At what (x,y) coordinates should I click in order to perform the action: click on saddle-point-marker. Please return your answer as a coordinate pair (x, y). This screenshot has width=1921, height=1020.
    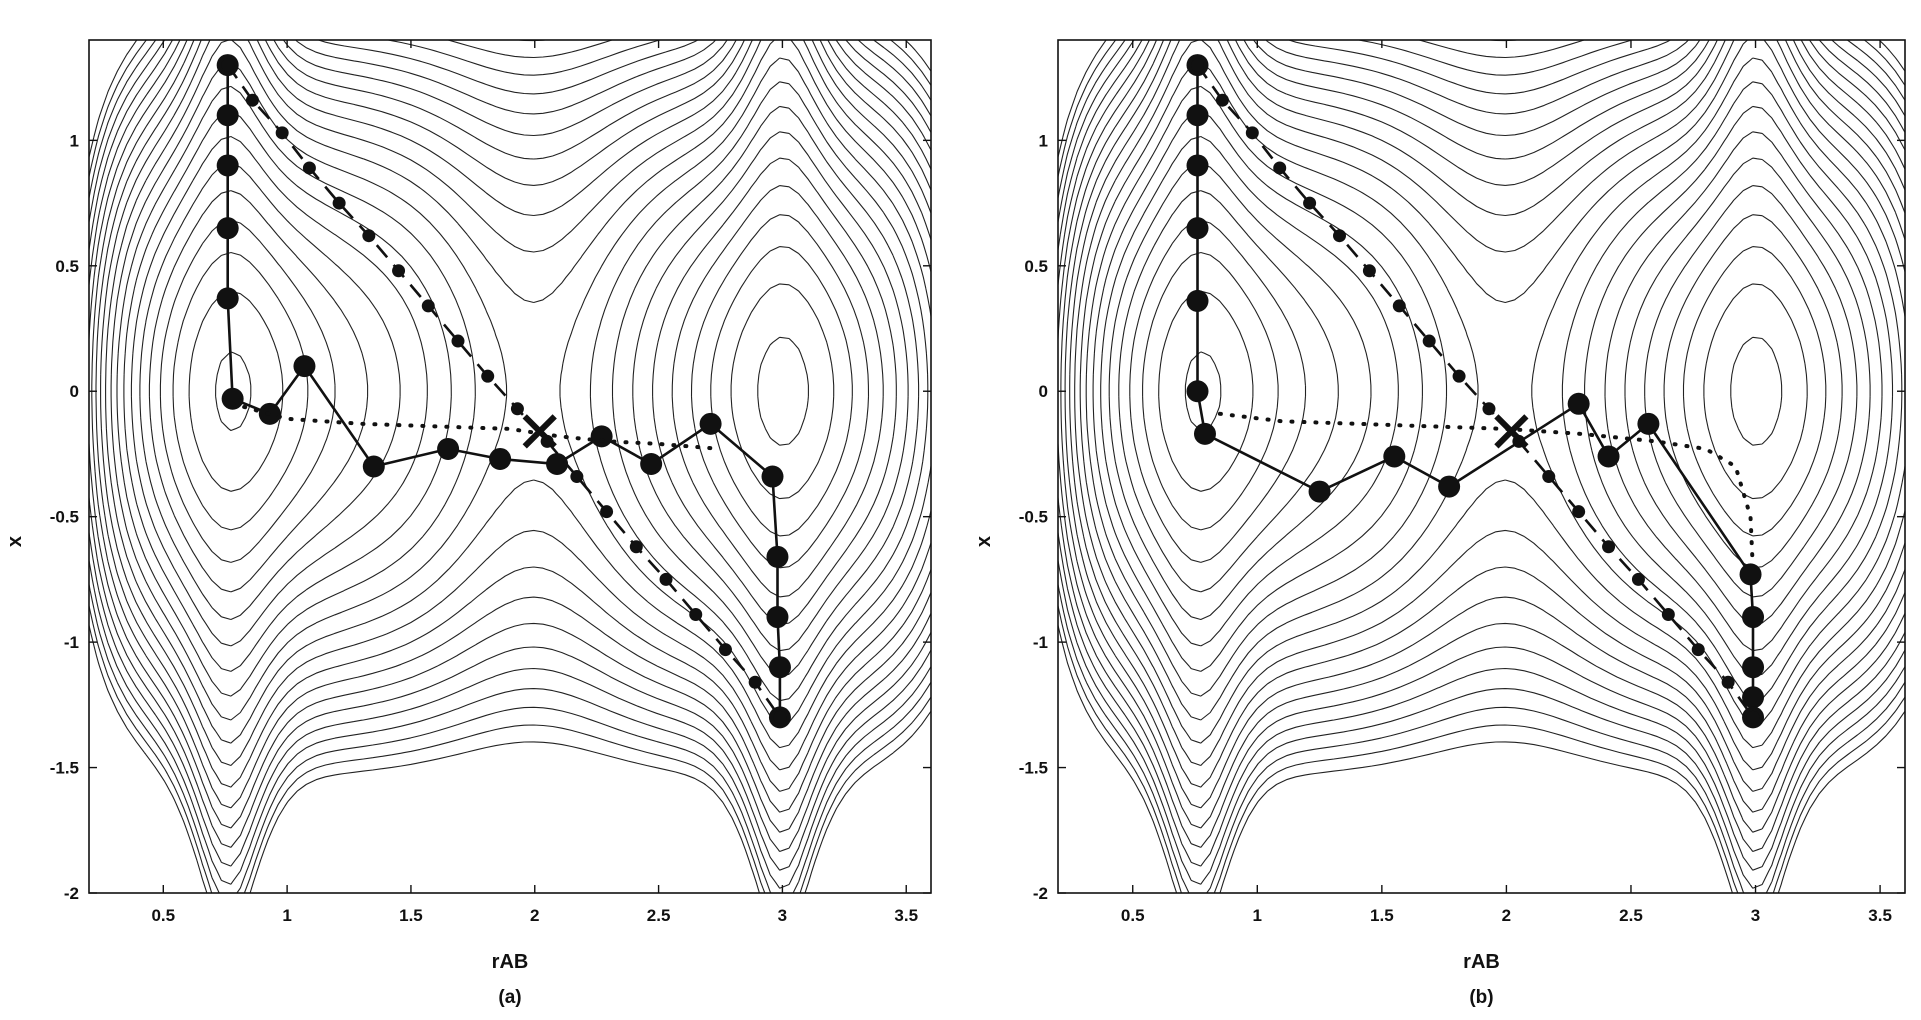
    Looking at the image, I should click on (1511, 431).